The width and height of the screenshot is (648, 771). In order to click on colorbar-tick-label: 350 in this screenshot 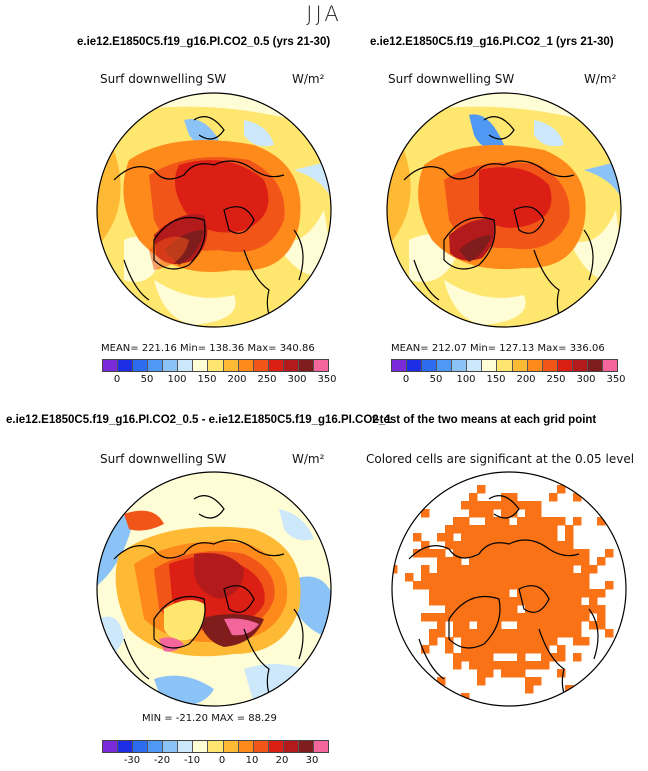, I will do `click(616, 379)`.